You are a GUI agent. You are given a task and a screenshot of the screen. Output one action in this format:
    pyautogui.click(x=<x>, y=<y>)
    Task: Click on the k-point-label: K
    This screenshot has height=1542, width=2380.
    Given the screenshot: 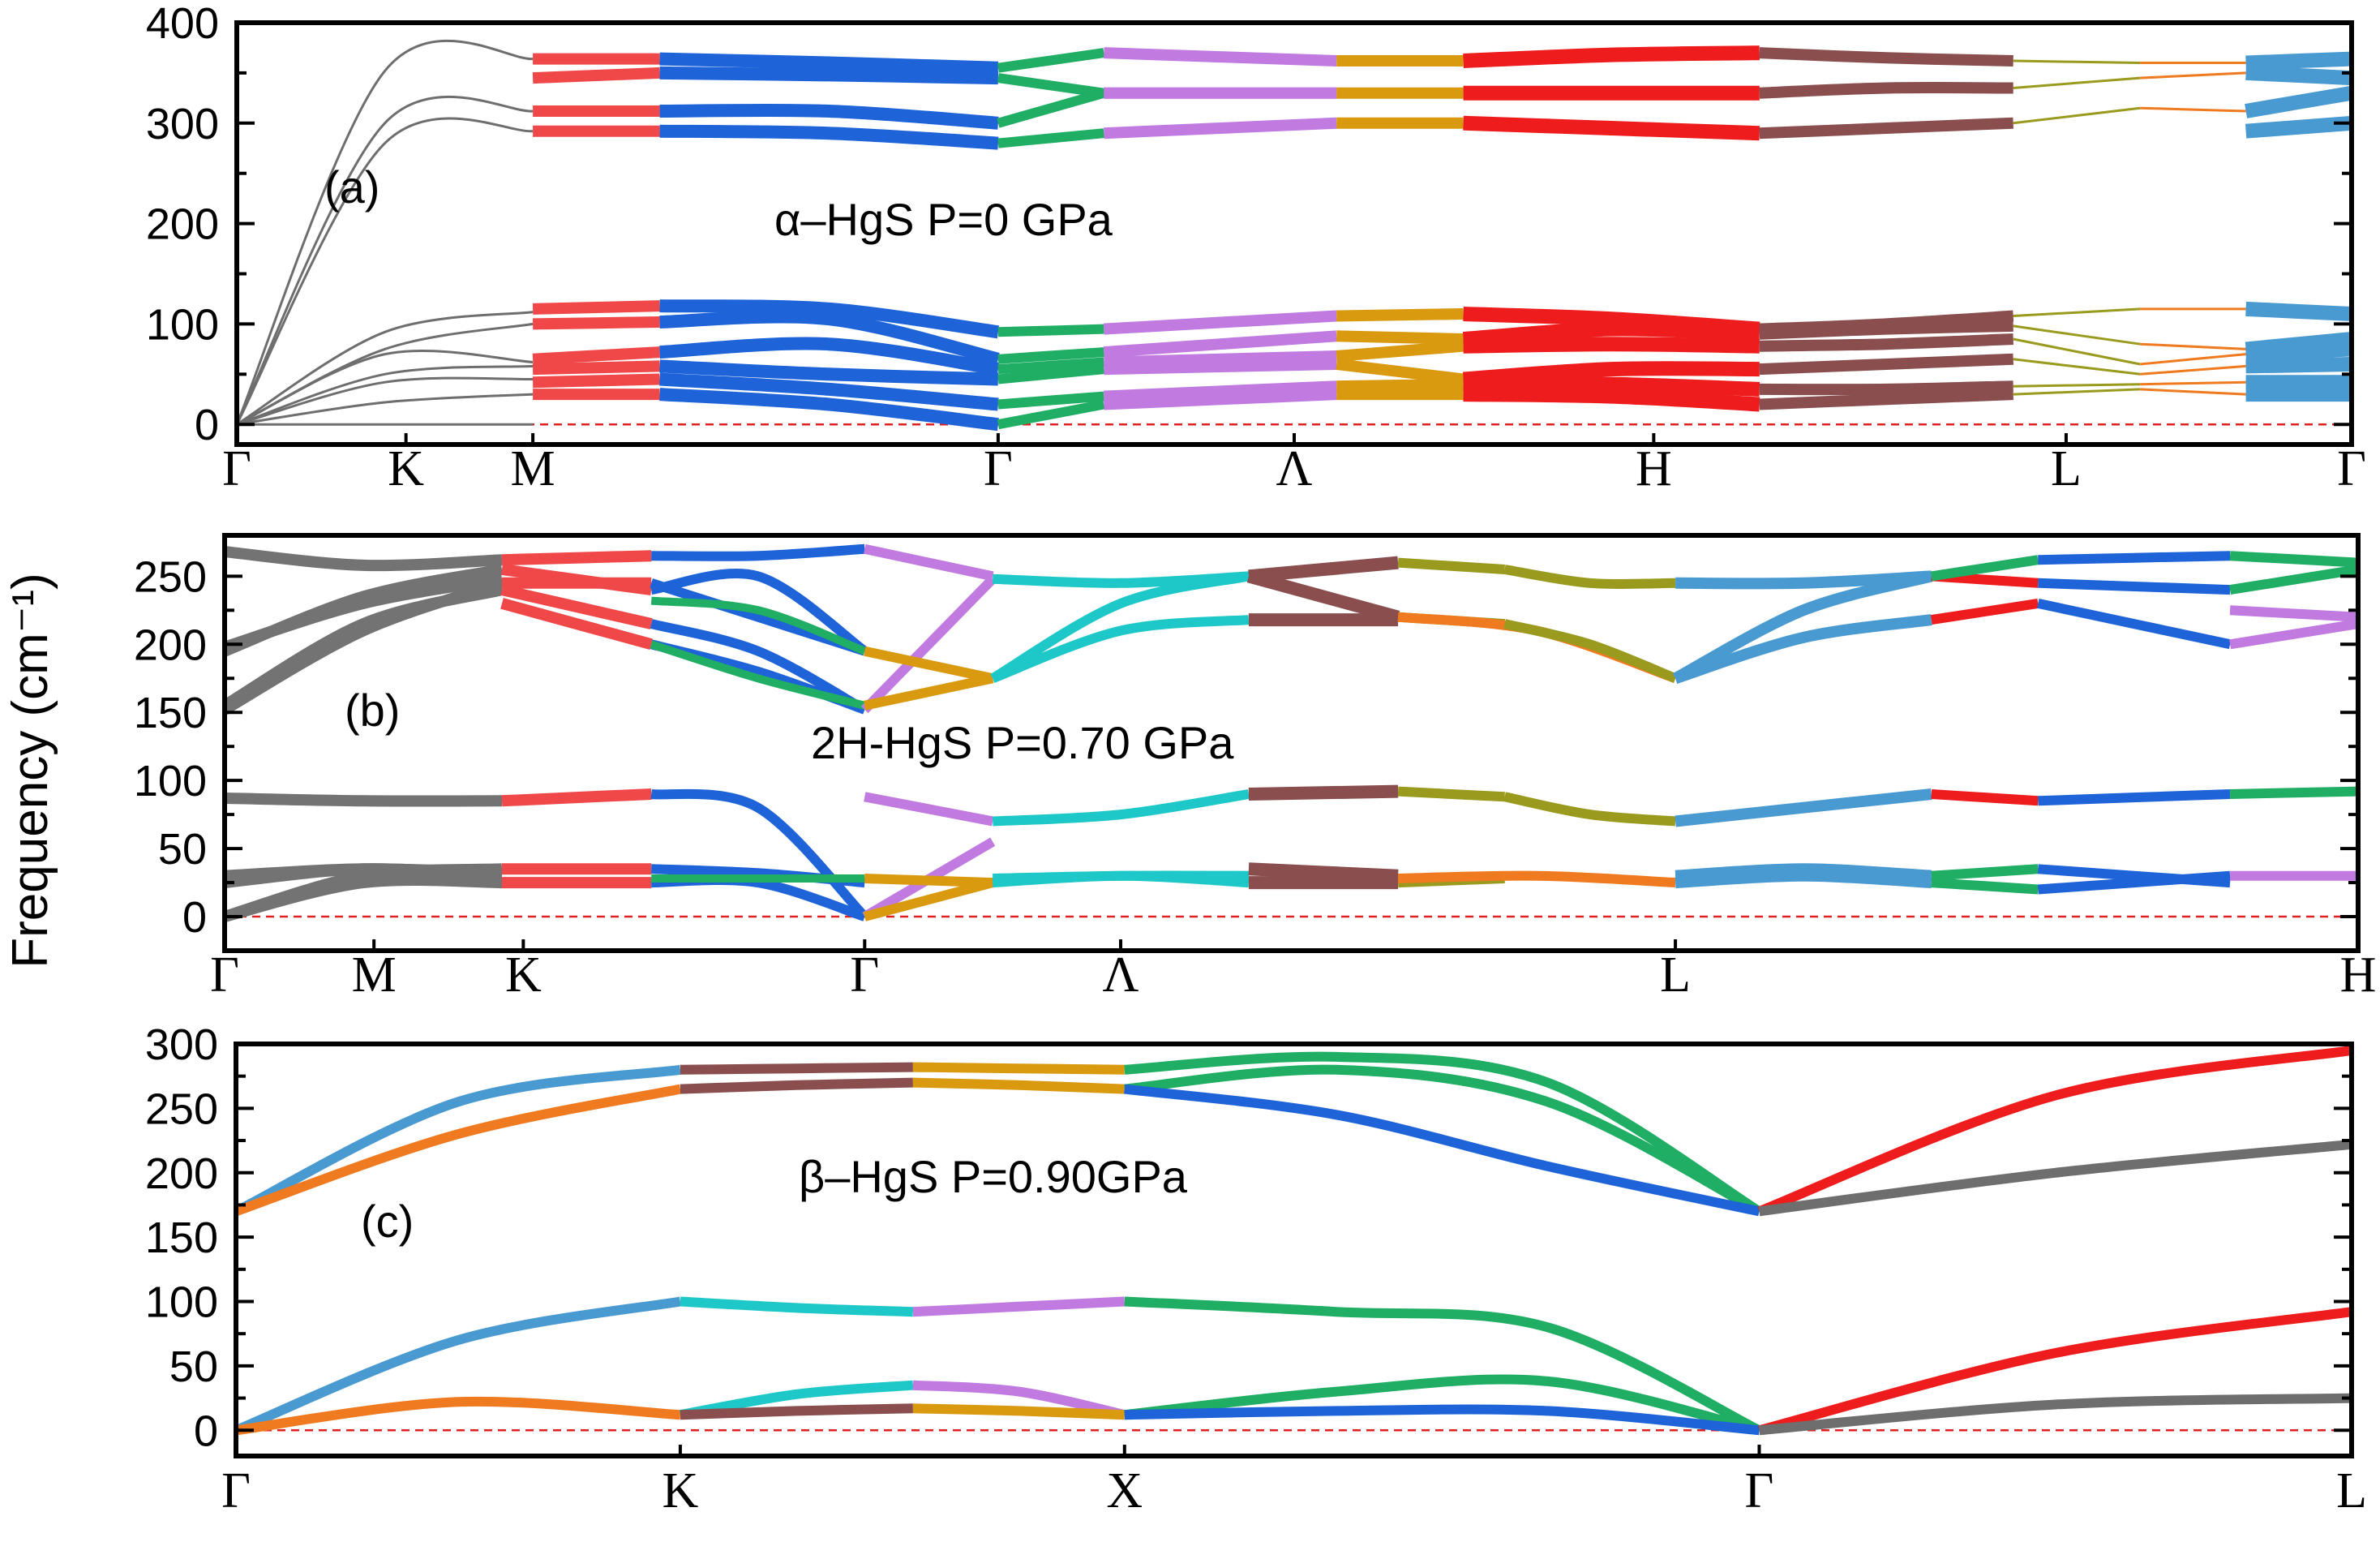 What is the action you would take?
    pyautogui.click(x=523, y=975)
    